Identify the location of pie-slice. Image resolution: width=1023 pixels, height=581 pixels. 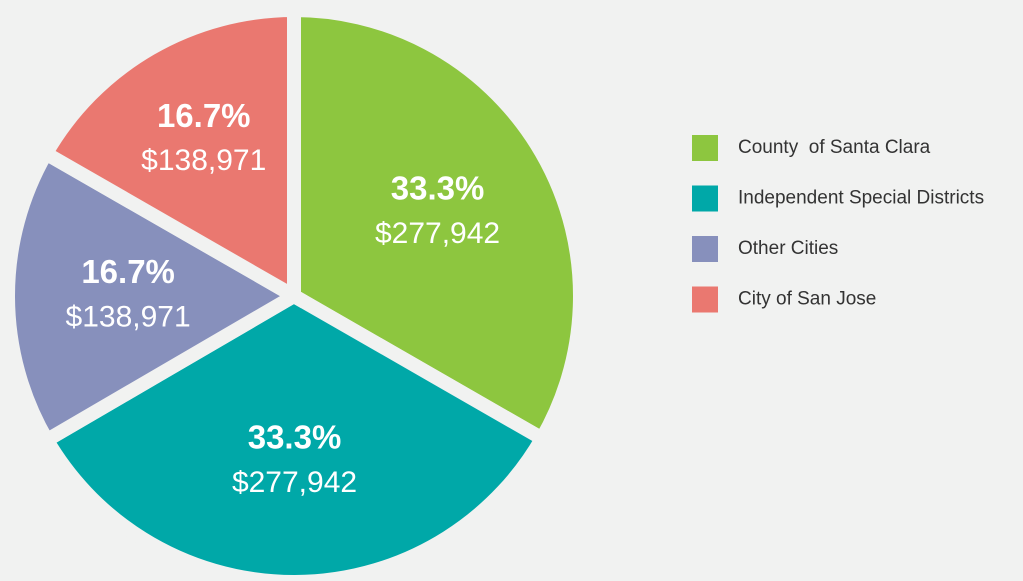
(168, 155).